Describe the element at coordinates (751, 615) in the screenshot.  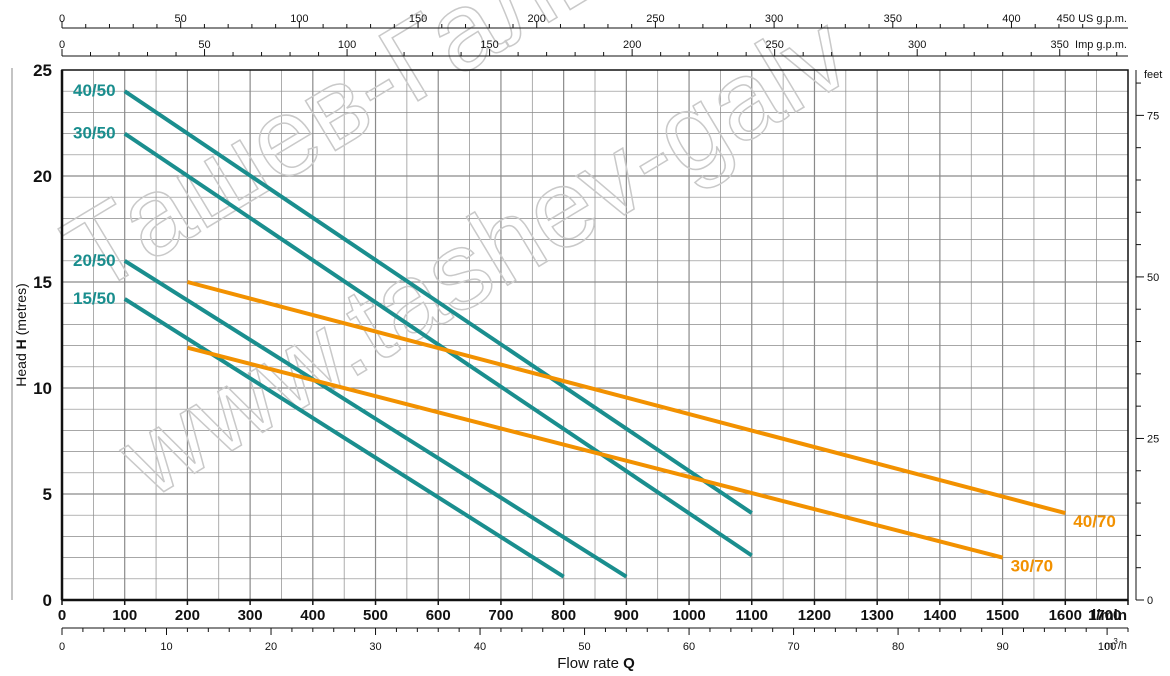
I see `x-tick-label: 1100` at that location.